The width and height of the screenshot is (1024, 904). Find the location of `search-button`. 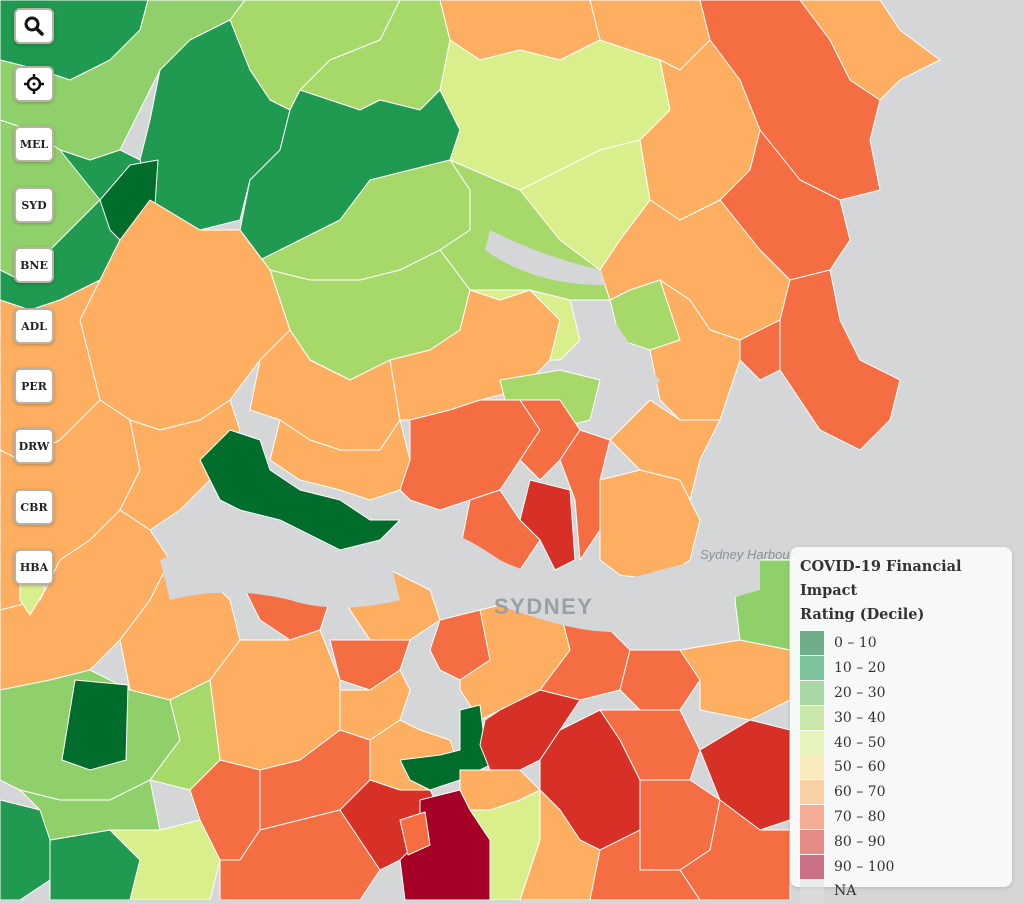

search-button is located at coordinates (34, 26).